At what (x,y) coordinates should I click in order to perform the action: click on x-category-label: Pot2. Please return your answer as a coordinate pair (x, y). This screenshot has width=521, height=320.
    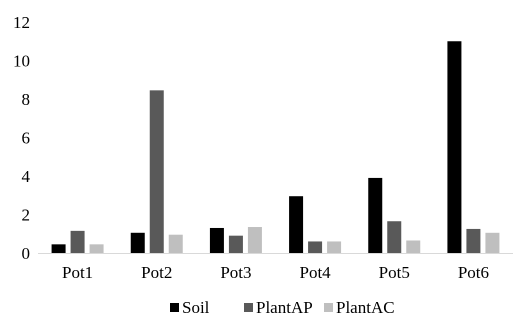
    Looking at the image, I should click on (156, 272).